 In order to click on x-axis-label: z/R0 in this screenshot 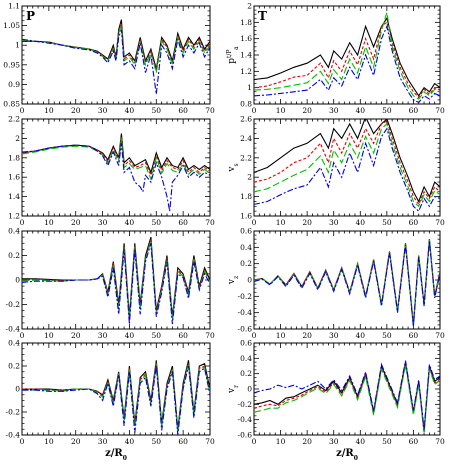, I will do `click(347, 455)`.